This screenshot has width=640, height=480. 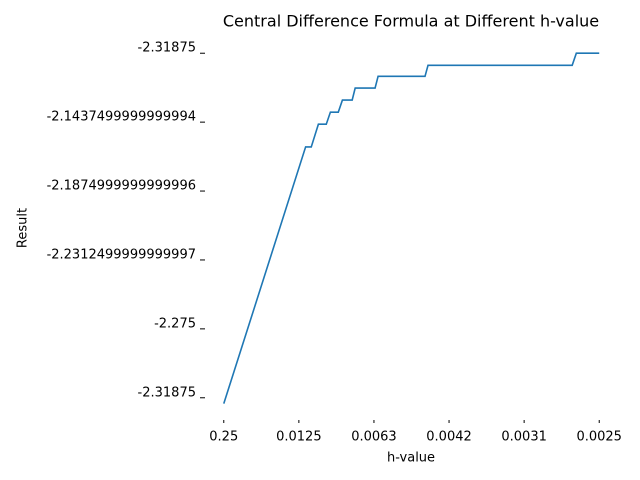 What do you see at coordinates (299, 437) in the screenshot?
I see `x-tick-label: 0.0125` at bounding box center [299, 437].